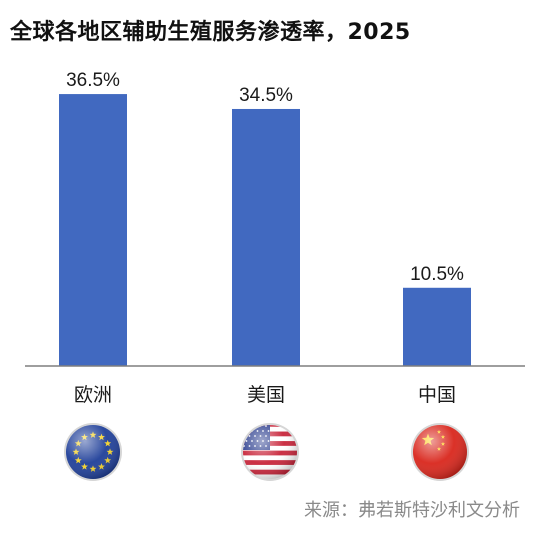  I want to click on us-flag-icon, so click(270, 452).